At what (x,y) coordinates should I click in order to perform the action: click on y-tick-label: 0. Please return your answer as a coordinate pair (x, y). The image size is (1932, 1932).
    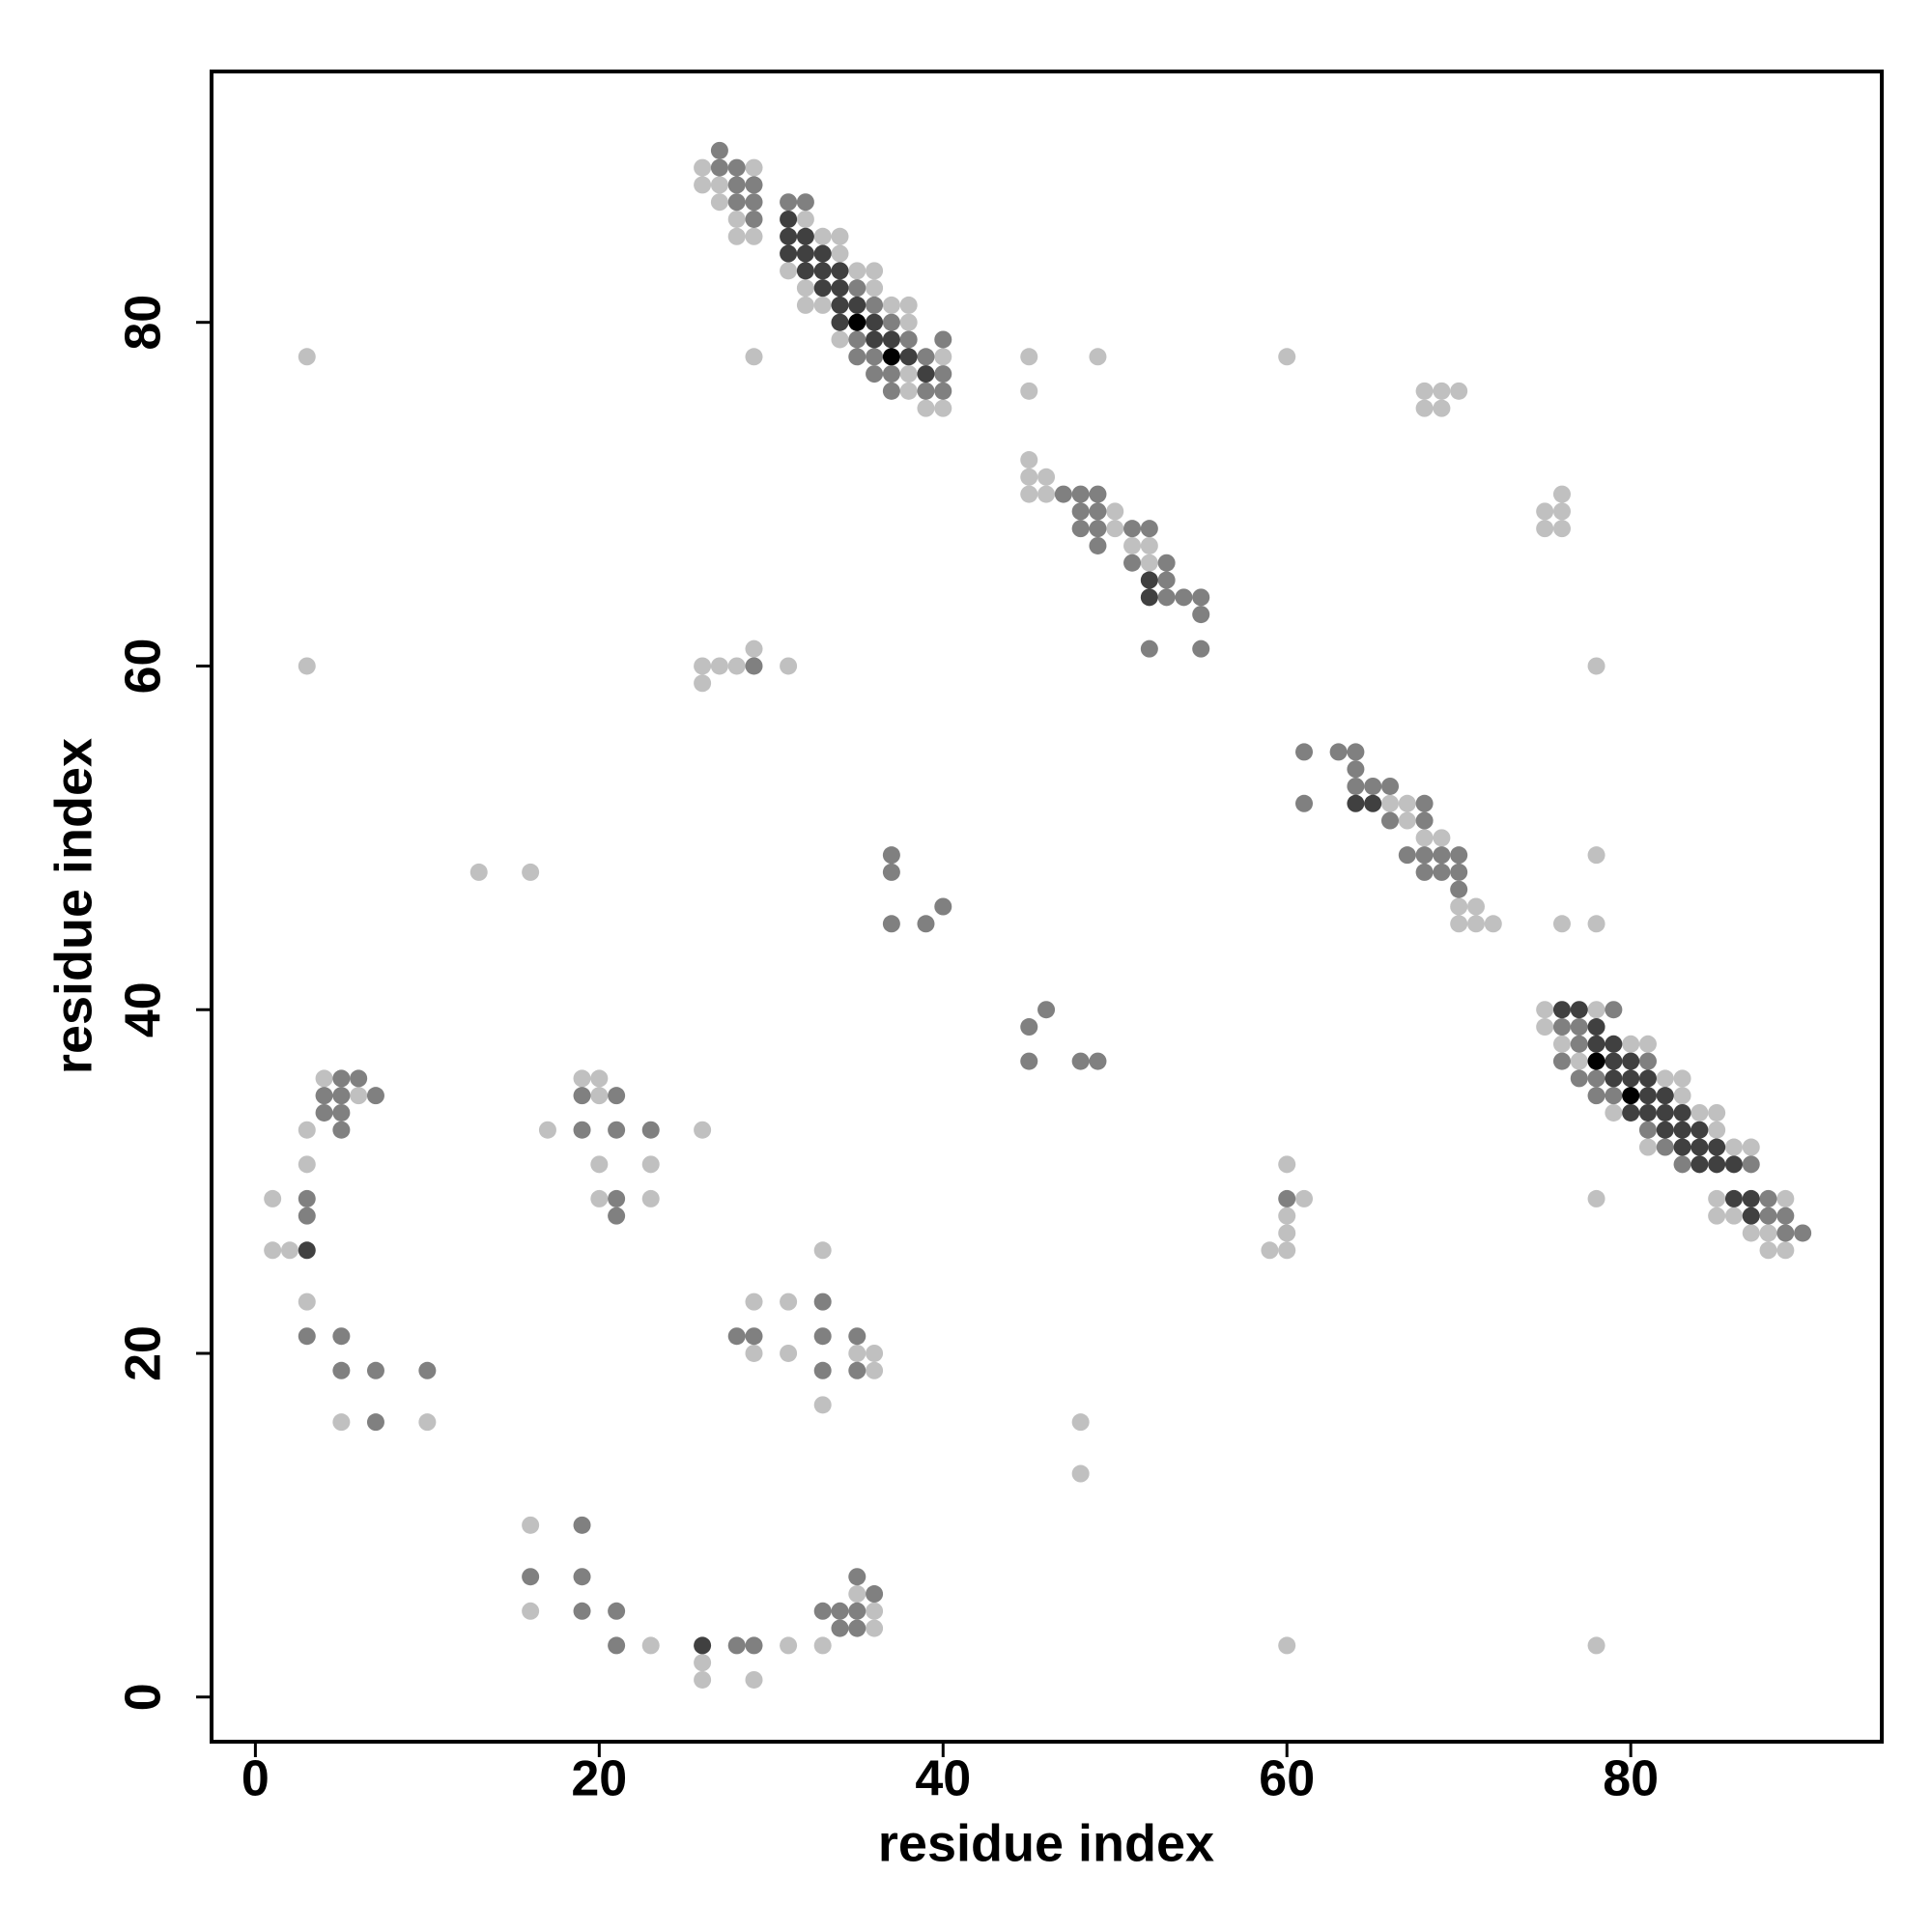
    Looking at the image, I should click on (144, 1697).